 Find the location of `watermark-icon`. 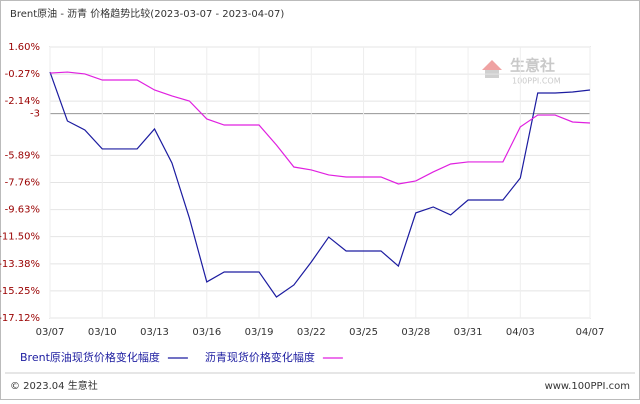

watermark-icon is located at coordinates (492, 65).